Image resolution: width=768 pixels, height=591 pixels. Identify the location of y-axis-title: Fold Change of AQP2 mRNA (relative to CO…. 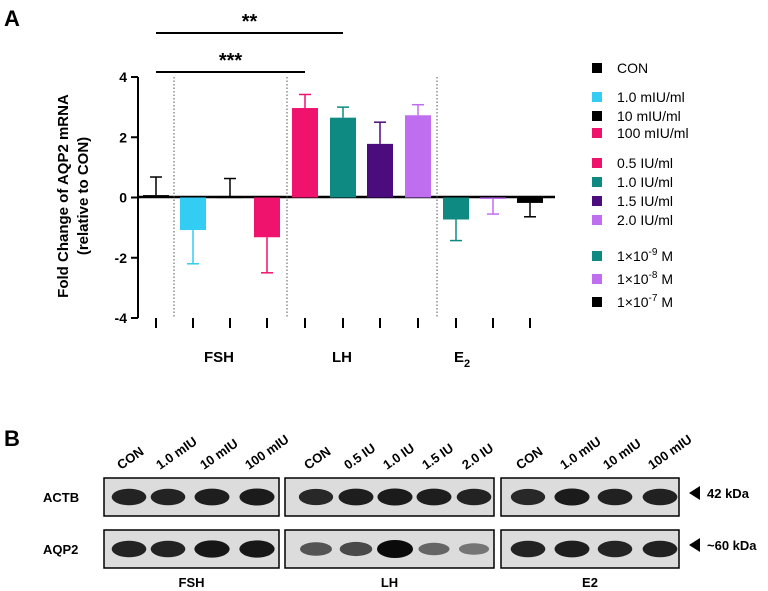
(73, 196).